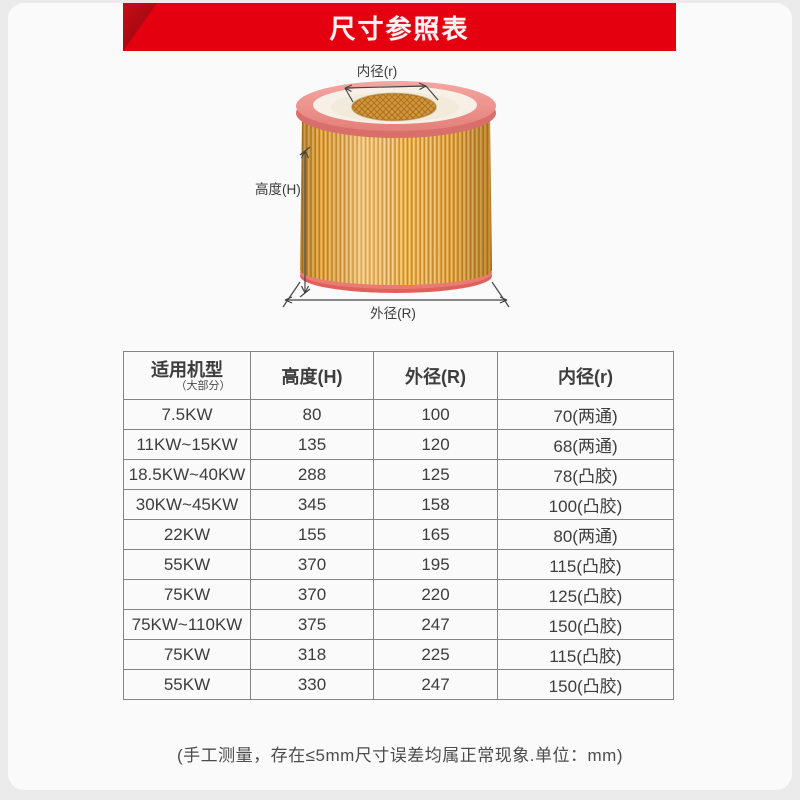 The height and width of the screenshot is (800, 800). I want to click on table-row: 55KW 370 195 115(凸胶), so click(398, 564).